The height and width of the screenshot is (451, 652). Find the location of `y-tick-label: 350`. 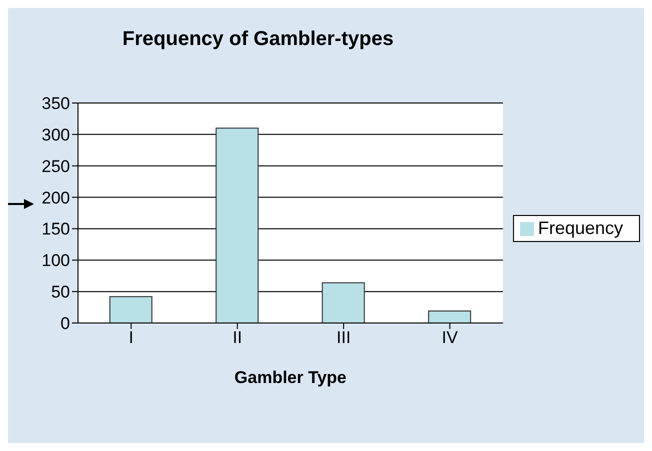

y-tick-label: 350 is located at coordinates (56, 104).